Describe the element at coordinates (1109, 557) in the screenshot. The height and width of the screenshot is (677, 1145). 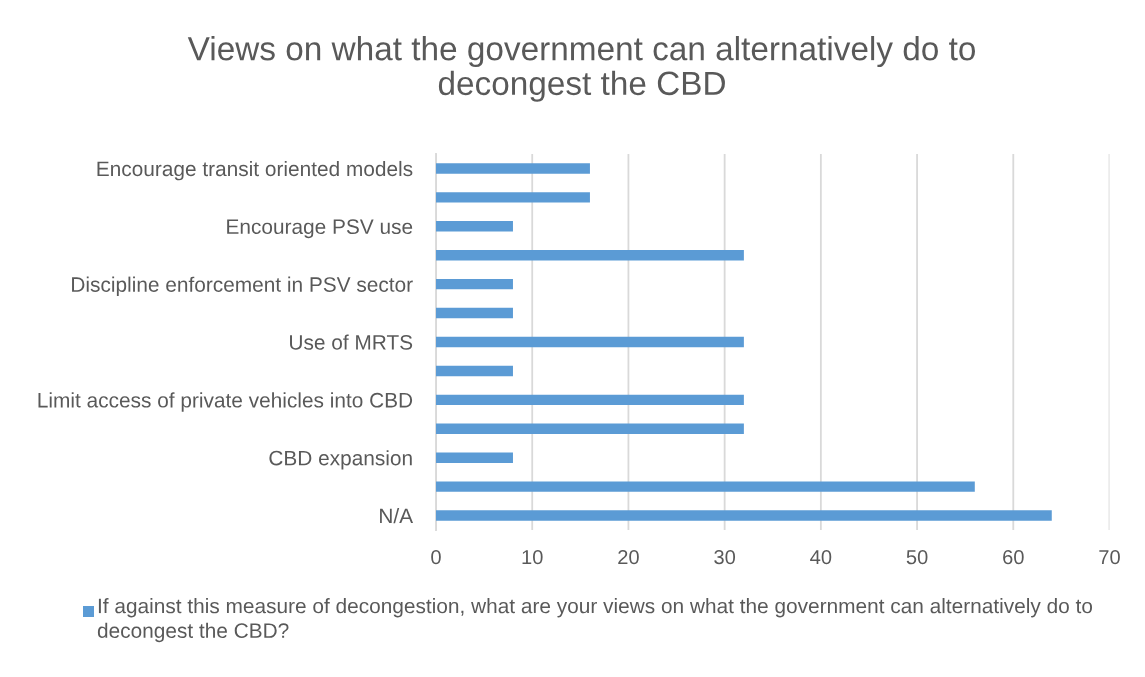
I see `x-tick-label: 70` at that location.